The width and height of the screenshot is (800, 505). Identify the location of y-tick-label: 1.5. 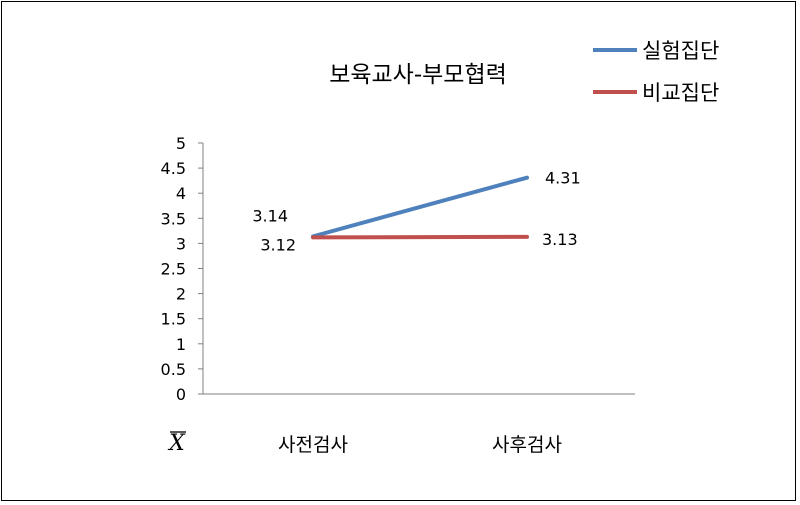
(173, 319).